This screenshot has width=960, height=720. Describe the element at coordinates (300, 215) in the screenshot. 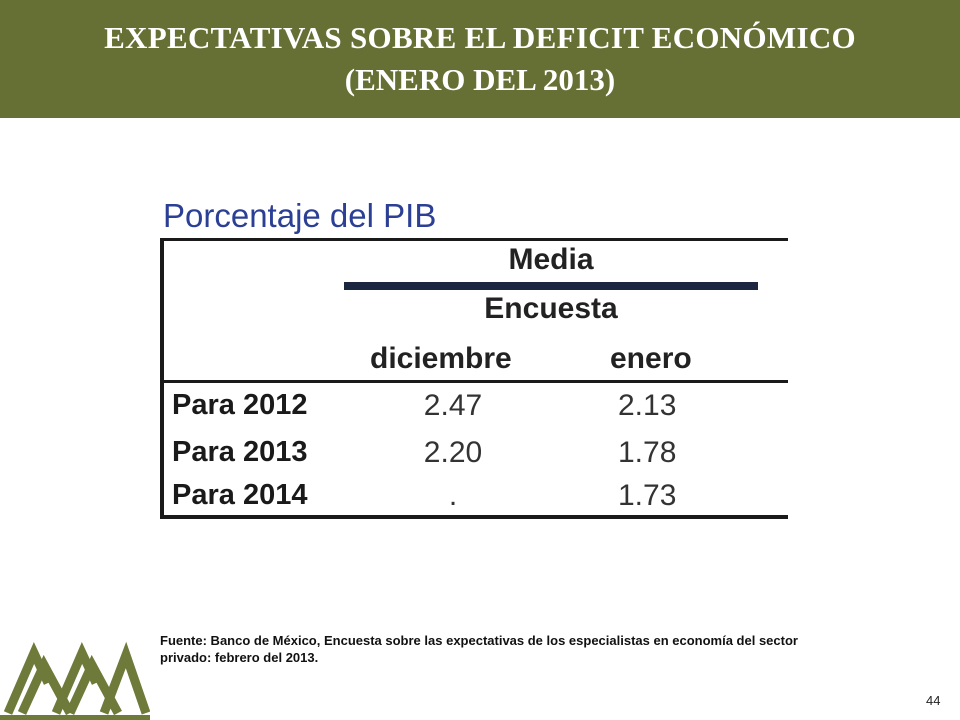

I see `table-title: Porcentaje del PIB` at that location.